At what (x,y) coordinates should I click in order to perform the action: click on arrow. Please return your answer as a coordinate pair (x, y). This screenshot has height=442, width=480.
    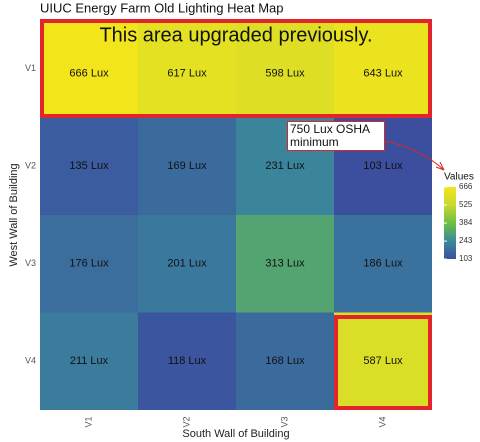
    Looking at the image, I should click on (412, 155).